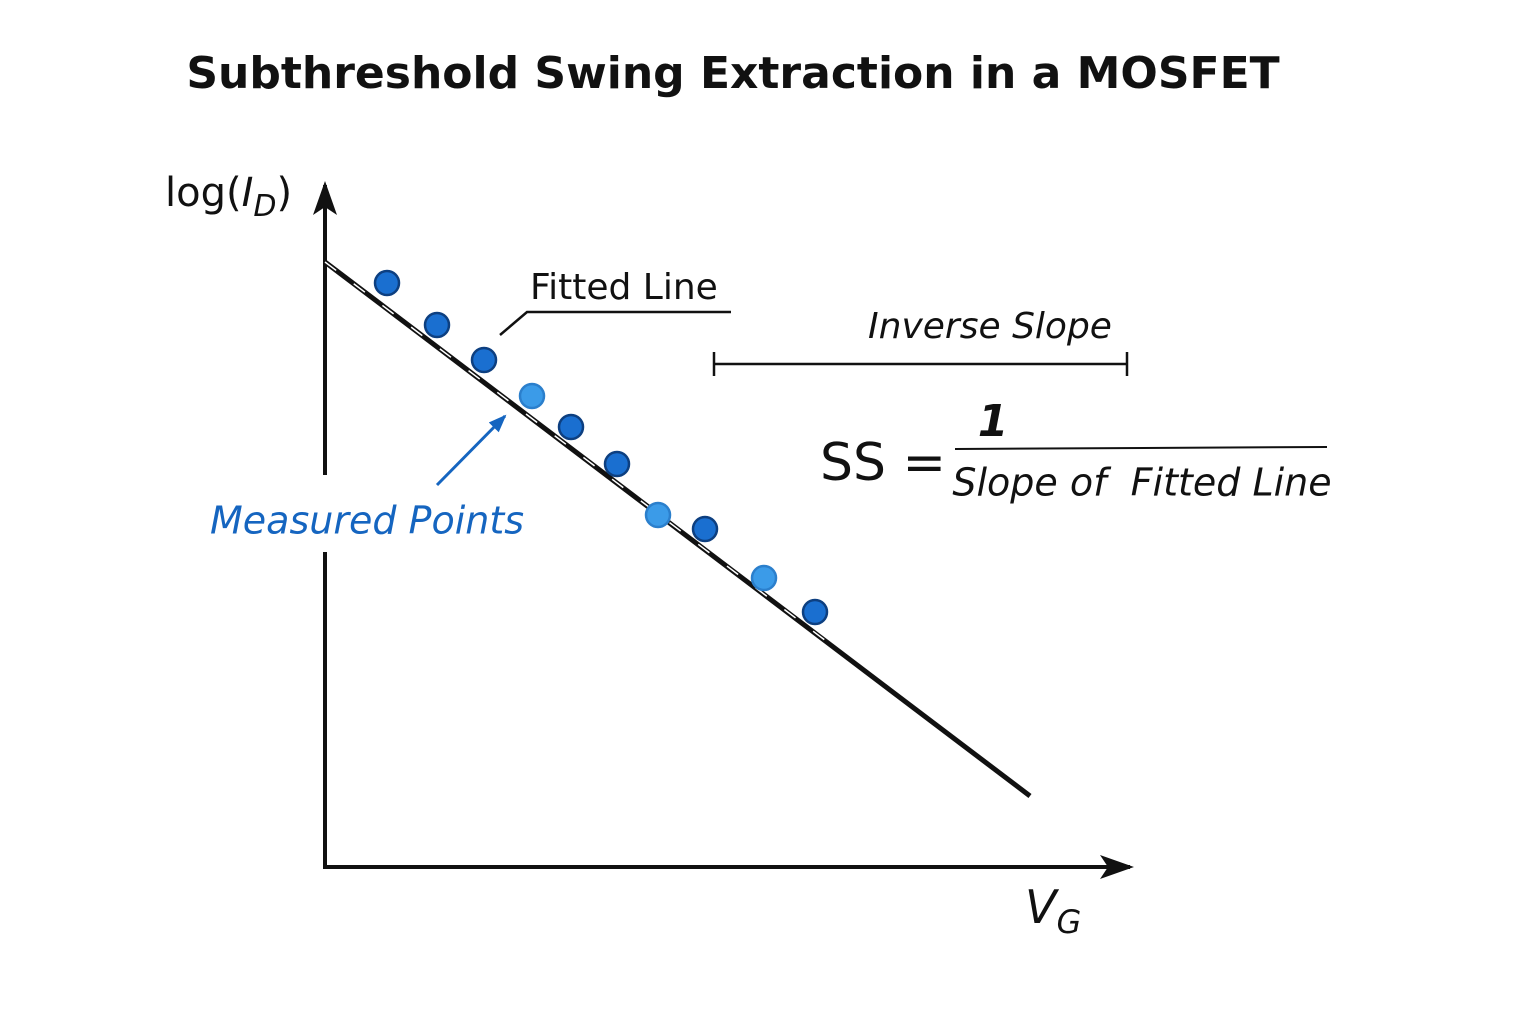 The height and width of the screenshot is (1024, 1536). What do you see at coordinates (264, 206) in the screenshot?
I see `y-label-subscript: D` at bounding box center [264, 206].